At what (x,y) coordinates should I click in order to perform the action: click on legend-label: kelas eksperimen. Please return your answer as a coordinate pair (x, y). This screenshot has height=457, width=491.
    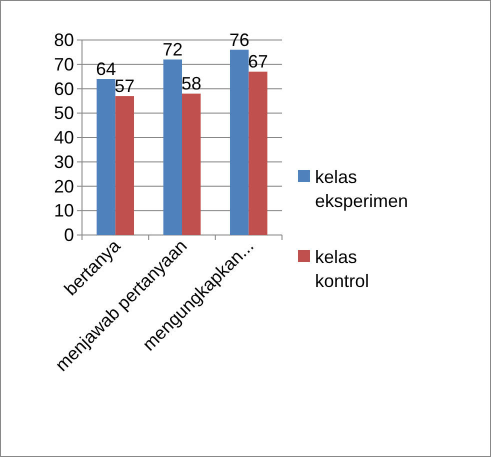
    Looking at the image, I should click on (361, 189).